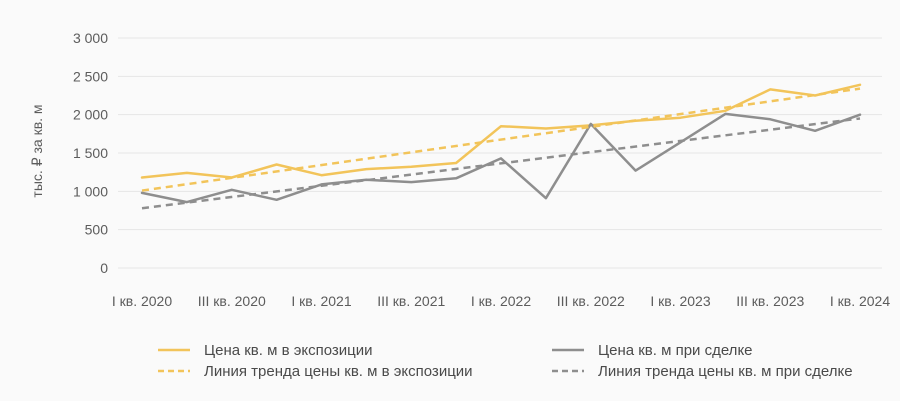  What do you see at coordinates (591, 301) in the screenshot?
I see `x-tick-label: III кв. 2022` at bounding box center [591, 301].